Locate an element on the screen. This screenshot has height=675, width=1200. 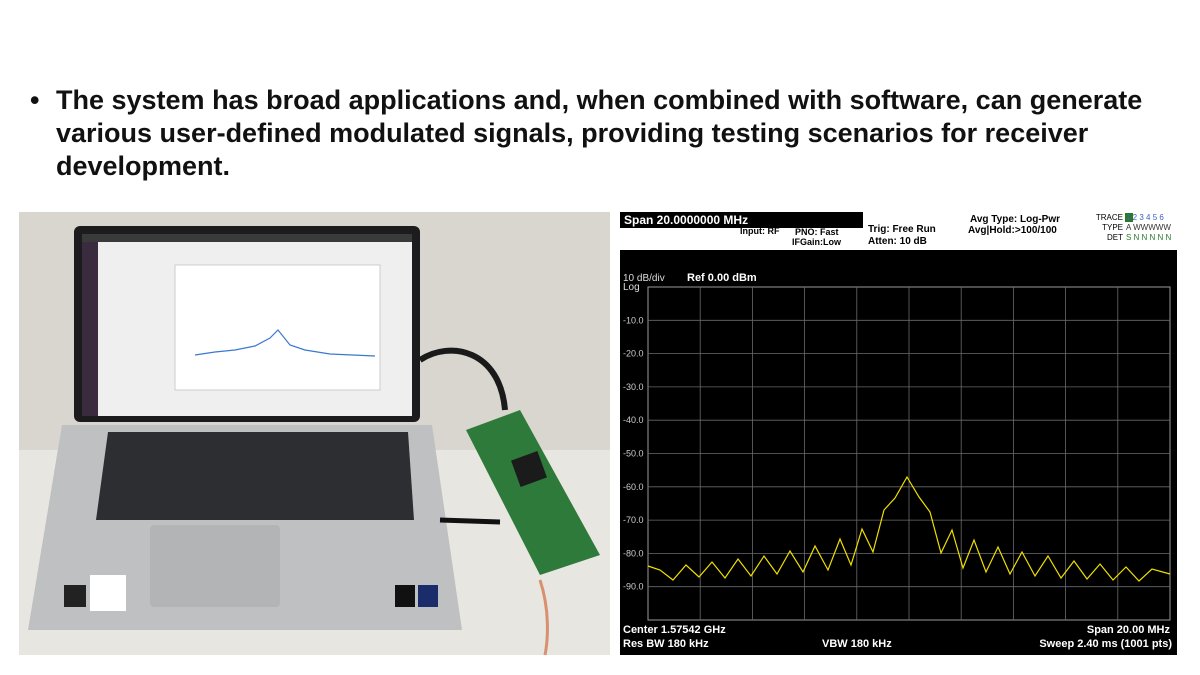
level-label: -90.0 is located at coordinates (633, 587).